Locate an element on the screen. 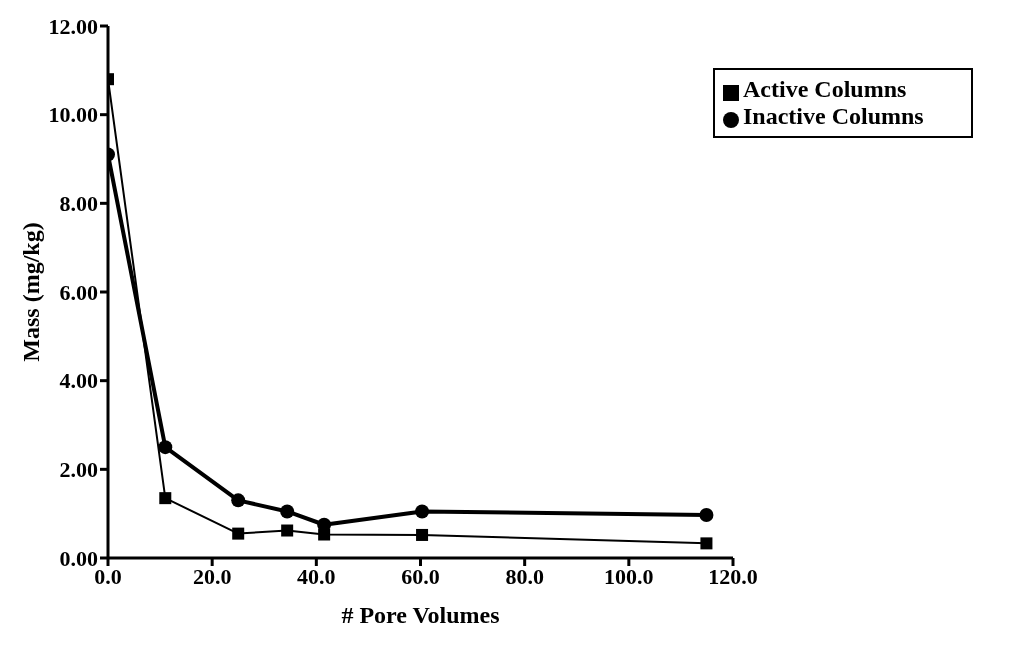  y-tick-label: 2.00 is located at coordinates (78, 470).